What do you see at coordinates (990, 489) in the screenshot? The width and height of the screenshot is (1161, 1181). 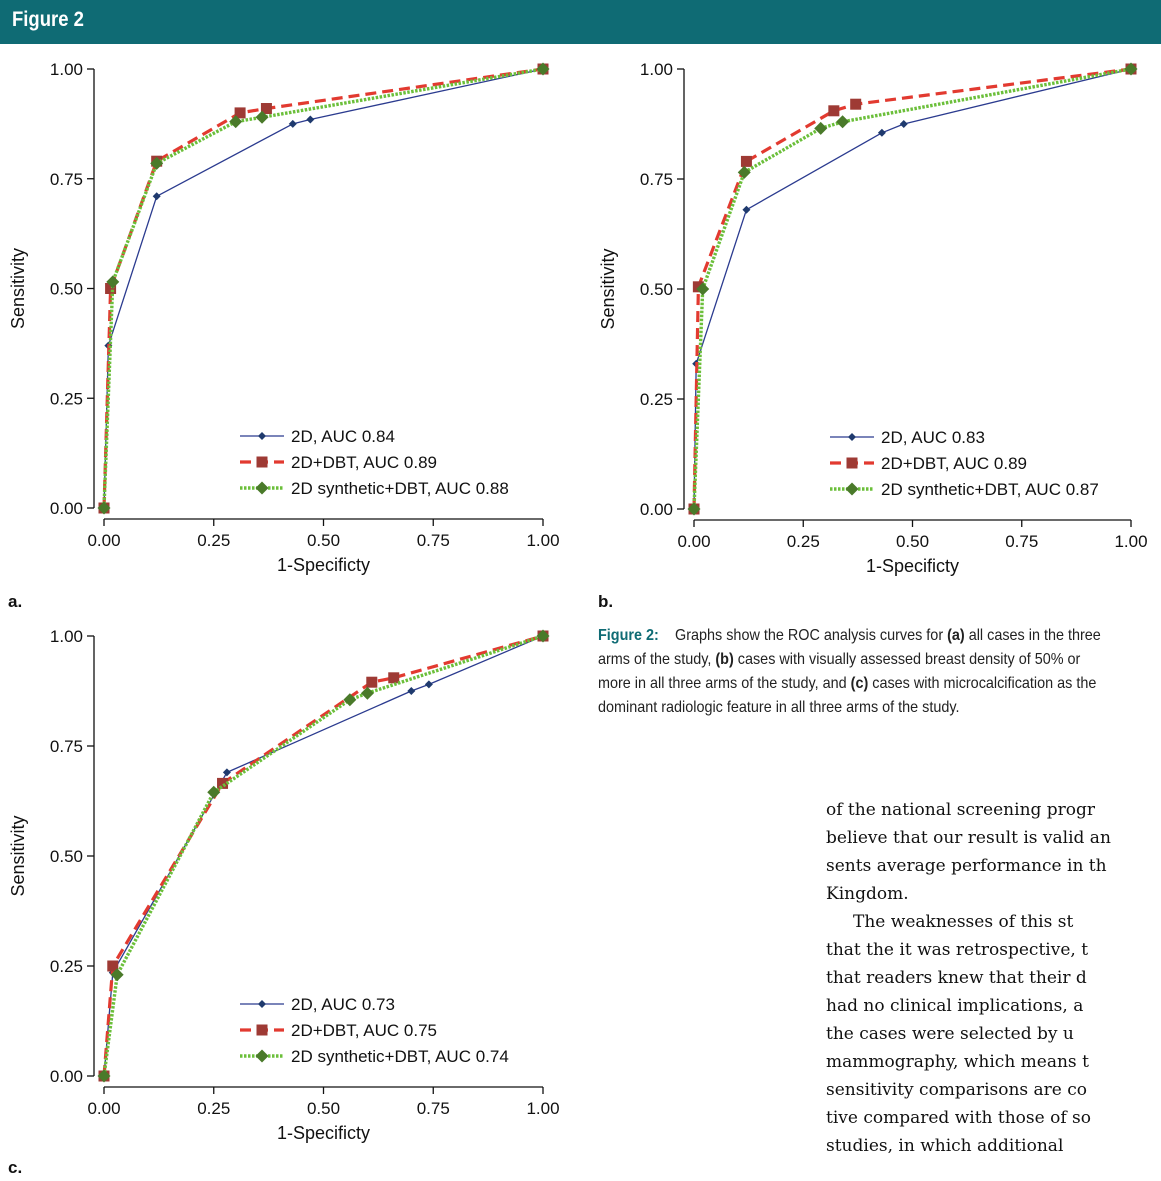 I see `legend-label: 2D synthetic+DBT, AUC 0.87` at bounding box center [990, 489].